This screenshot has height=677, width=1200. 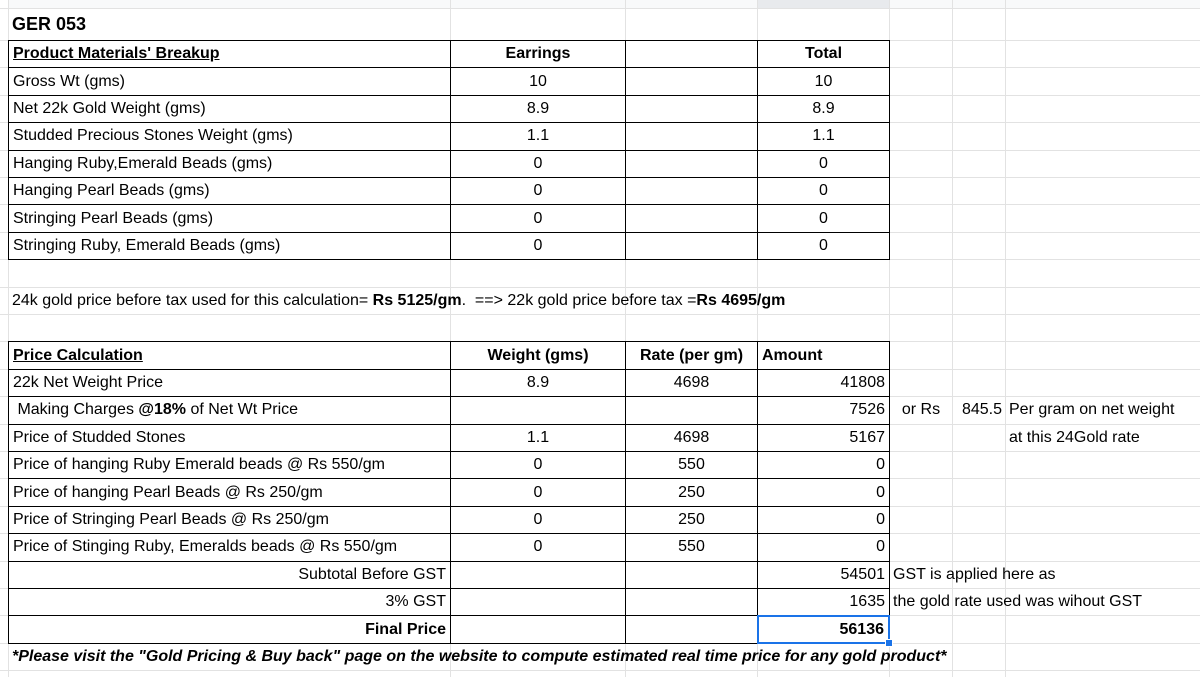 I want to click on side-note: the gold rate used was wihout GST, so click(x=1018, y=602).